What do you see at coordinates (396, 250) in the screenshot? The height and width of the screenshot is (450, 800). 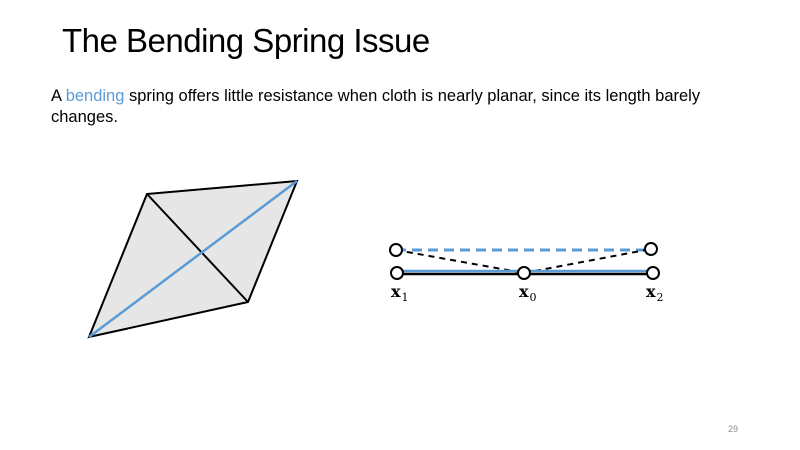 I see `vertex-top-left` at bounding box center [396, 250].